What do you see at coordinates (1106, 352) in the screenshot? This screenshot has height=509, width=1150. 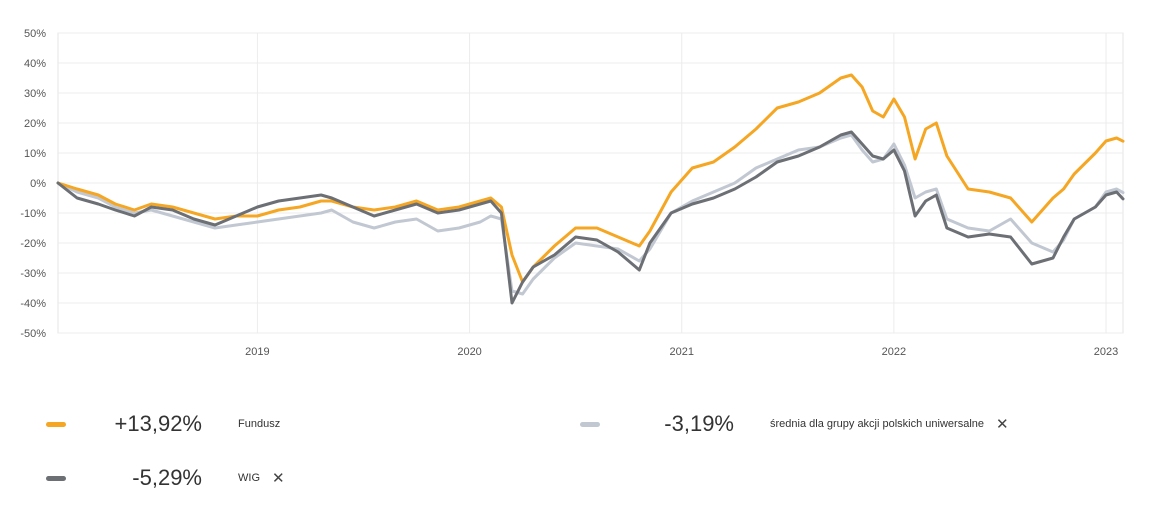 I see `x-tick-label: 2023` at bounding box center [1106, 352].